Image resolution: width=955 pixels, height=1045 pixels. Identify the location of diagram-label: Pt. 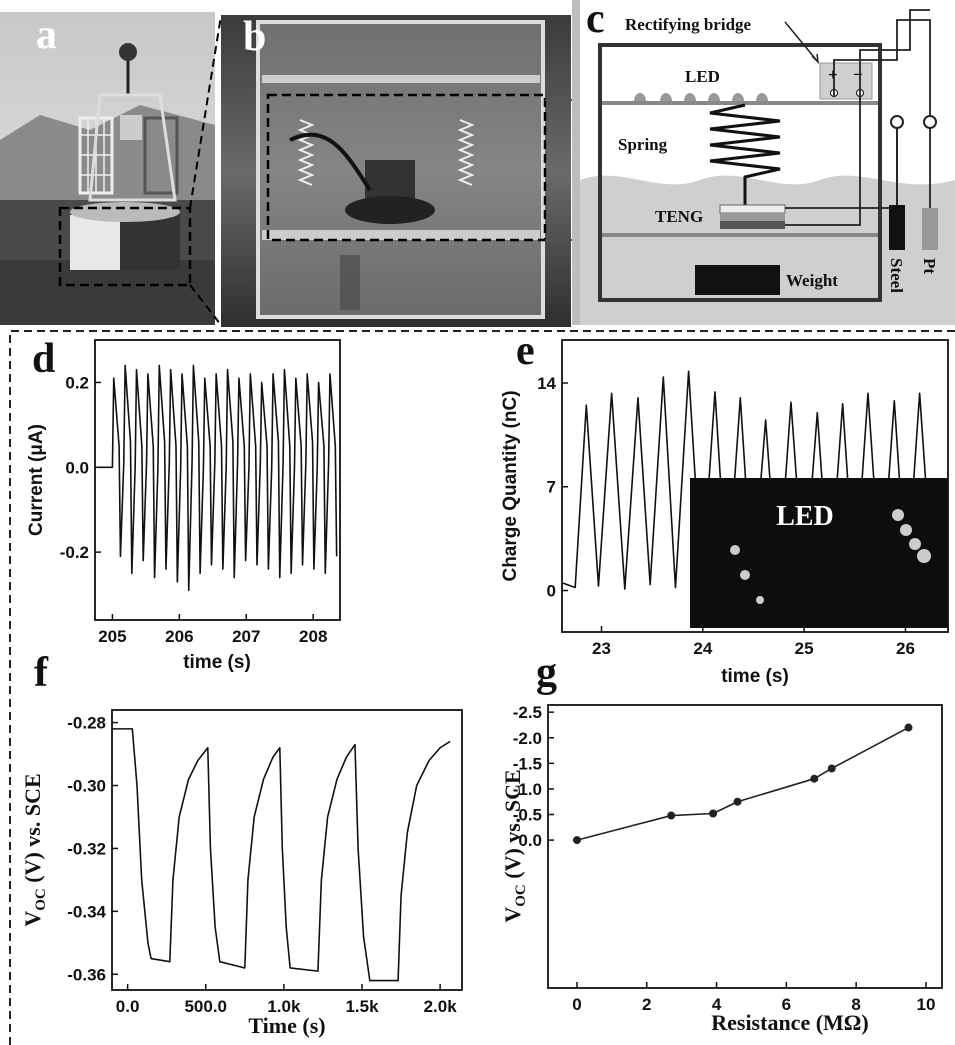
(929, 266).